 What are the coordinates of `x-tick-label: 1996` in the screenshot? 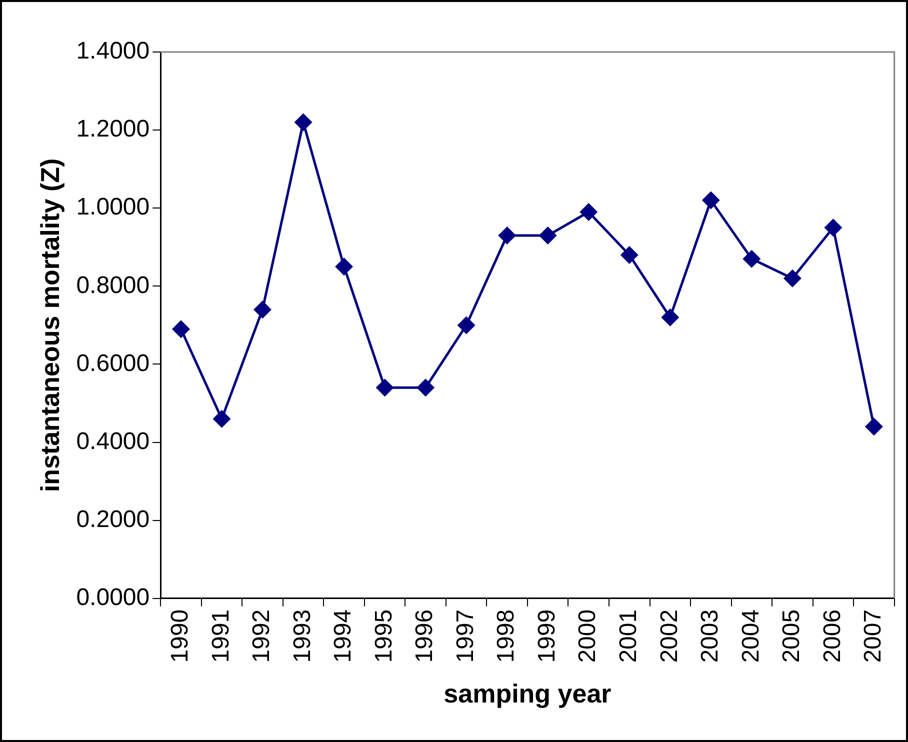 It's located at (424, 636).